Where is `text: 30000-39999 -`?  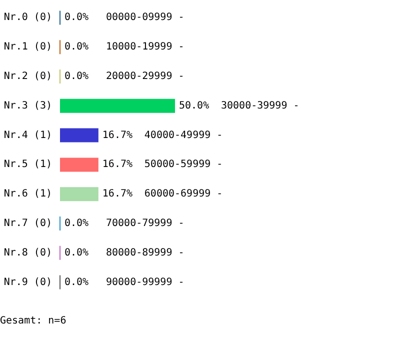 text: 30000-39999 - is located at coordinates (260, 106).